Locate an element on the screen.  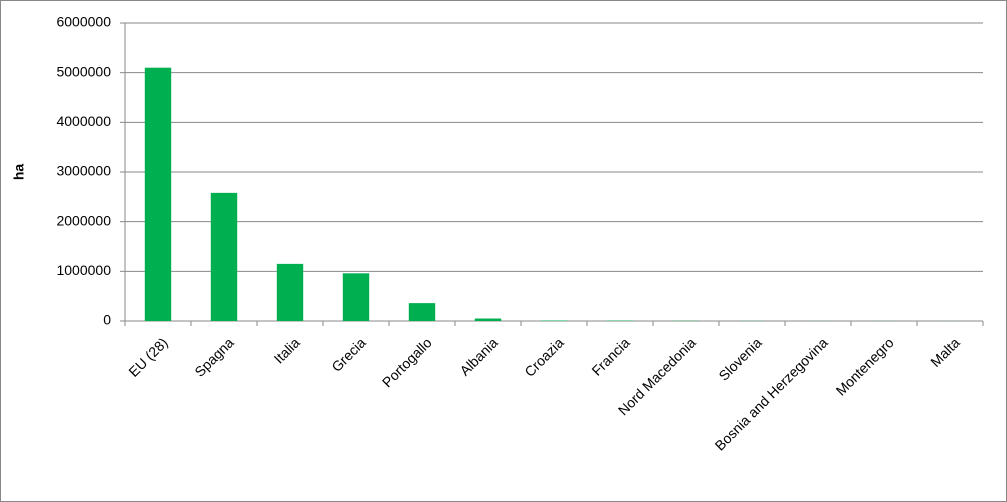
y-tick-label: 1000000 is located at coordinates (83, 270).